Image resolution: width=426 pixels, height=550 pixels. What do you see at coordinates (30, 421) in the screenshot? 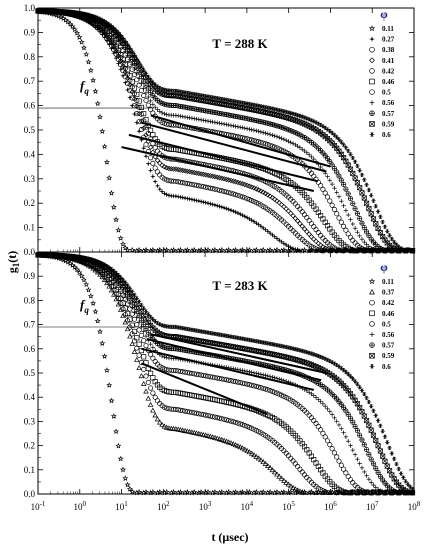
I see `panel-1-ytick-label-3: 0.3` at bounding box center [30, 421].